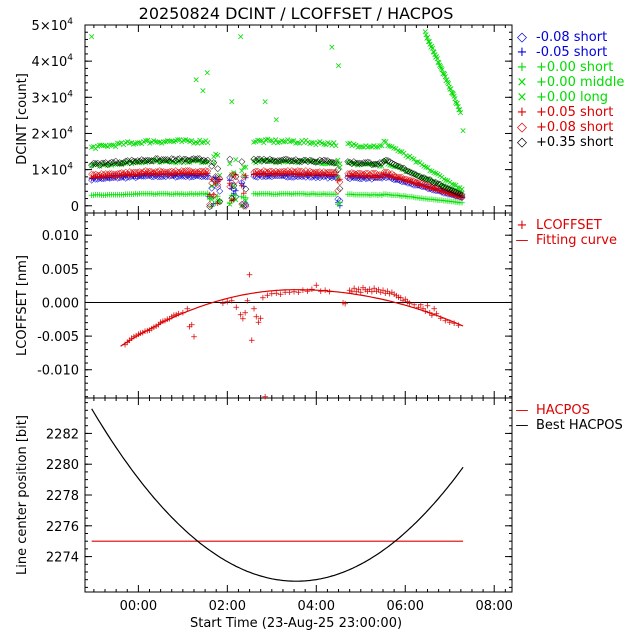 The image size is (640, 640). Describe the element at coordinates (522, 127) in the screenshot. I see `legend-symbol: ◇` at that location.